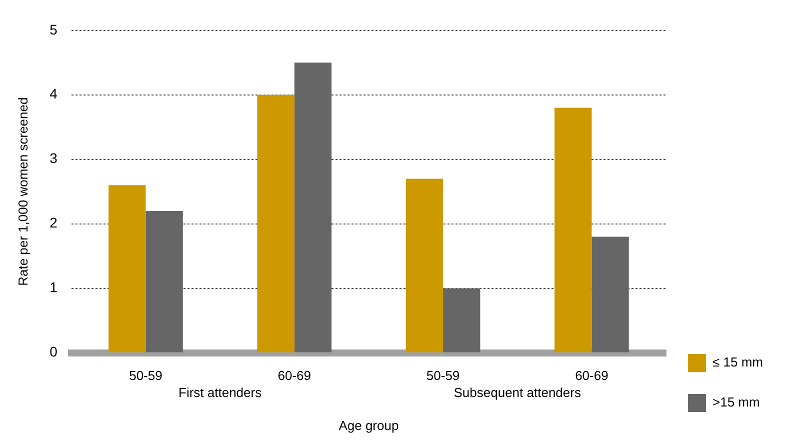 This screenshot has width=801, height=446. Describe the element at coordinates (54, 94) in the screenshot. I see `y-tick-label: 4` at that location.